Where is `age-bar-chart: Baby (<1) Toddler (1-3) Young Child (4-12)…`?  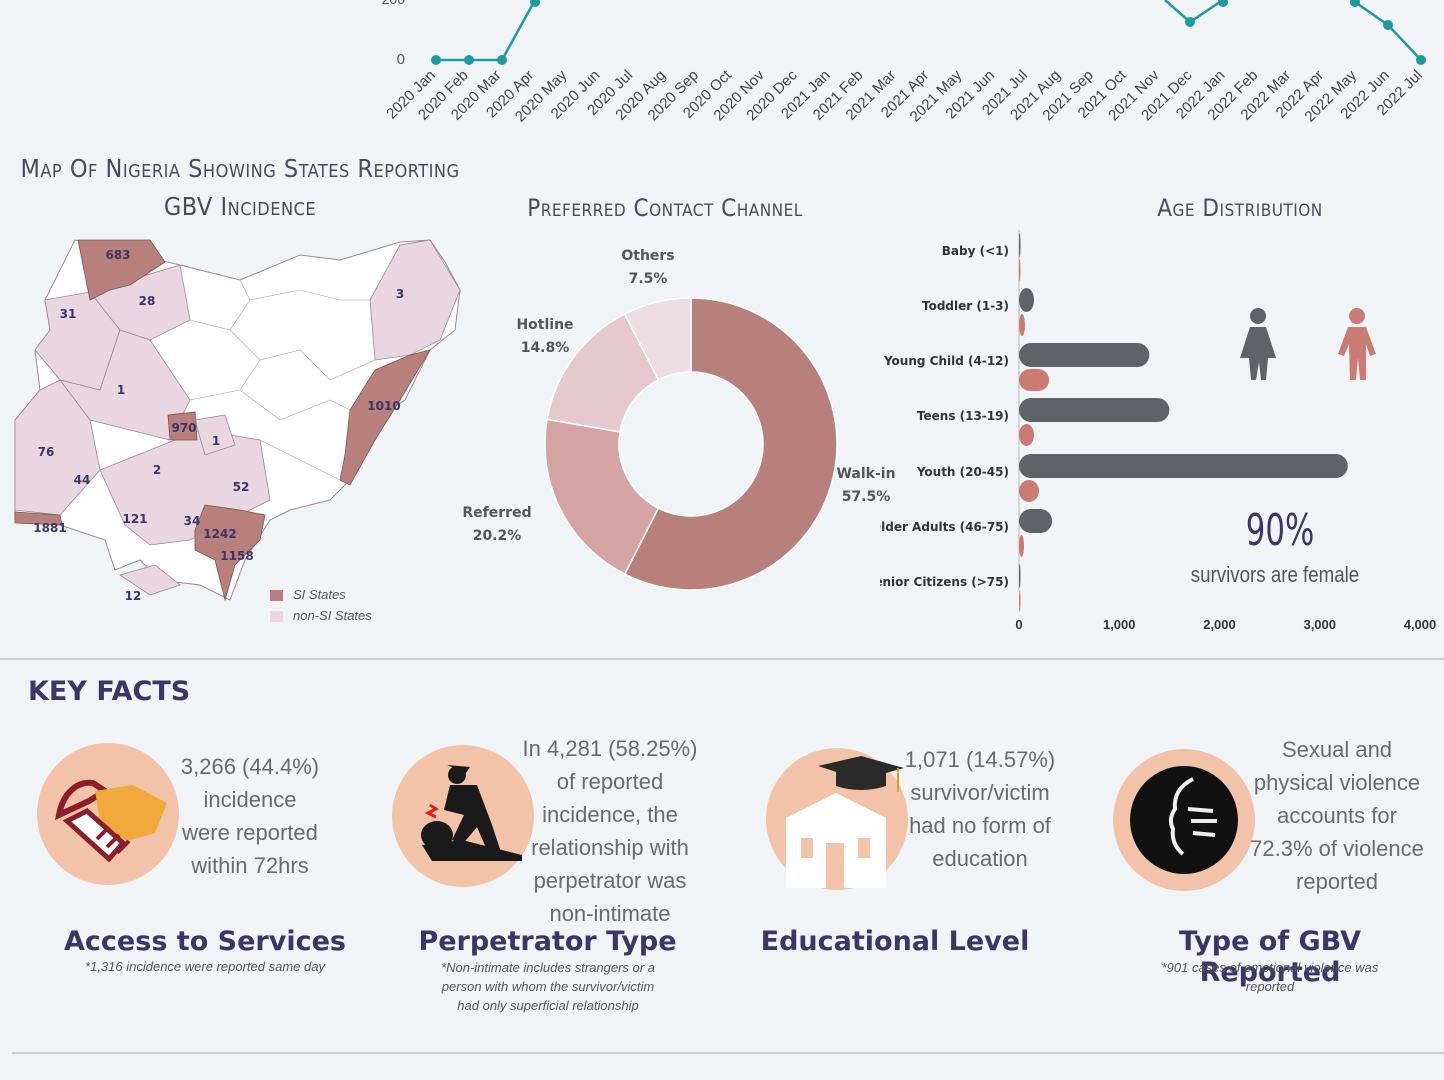
age-bar-chart: Baby (<1) Toddler (1-3) Young Child (4-12)… is located at coordinates (1158, 431).